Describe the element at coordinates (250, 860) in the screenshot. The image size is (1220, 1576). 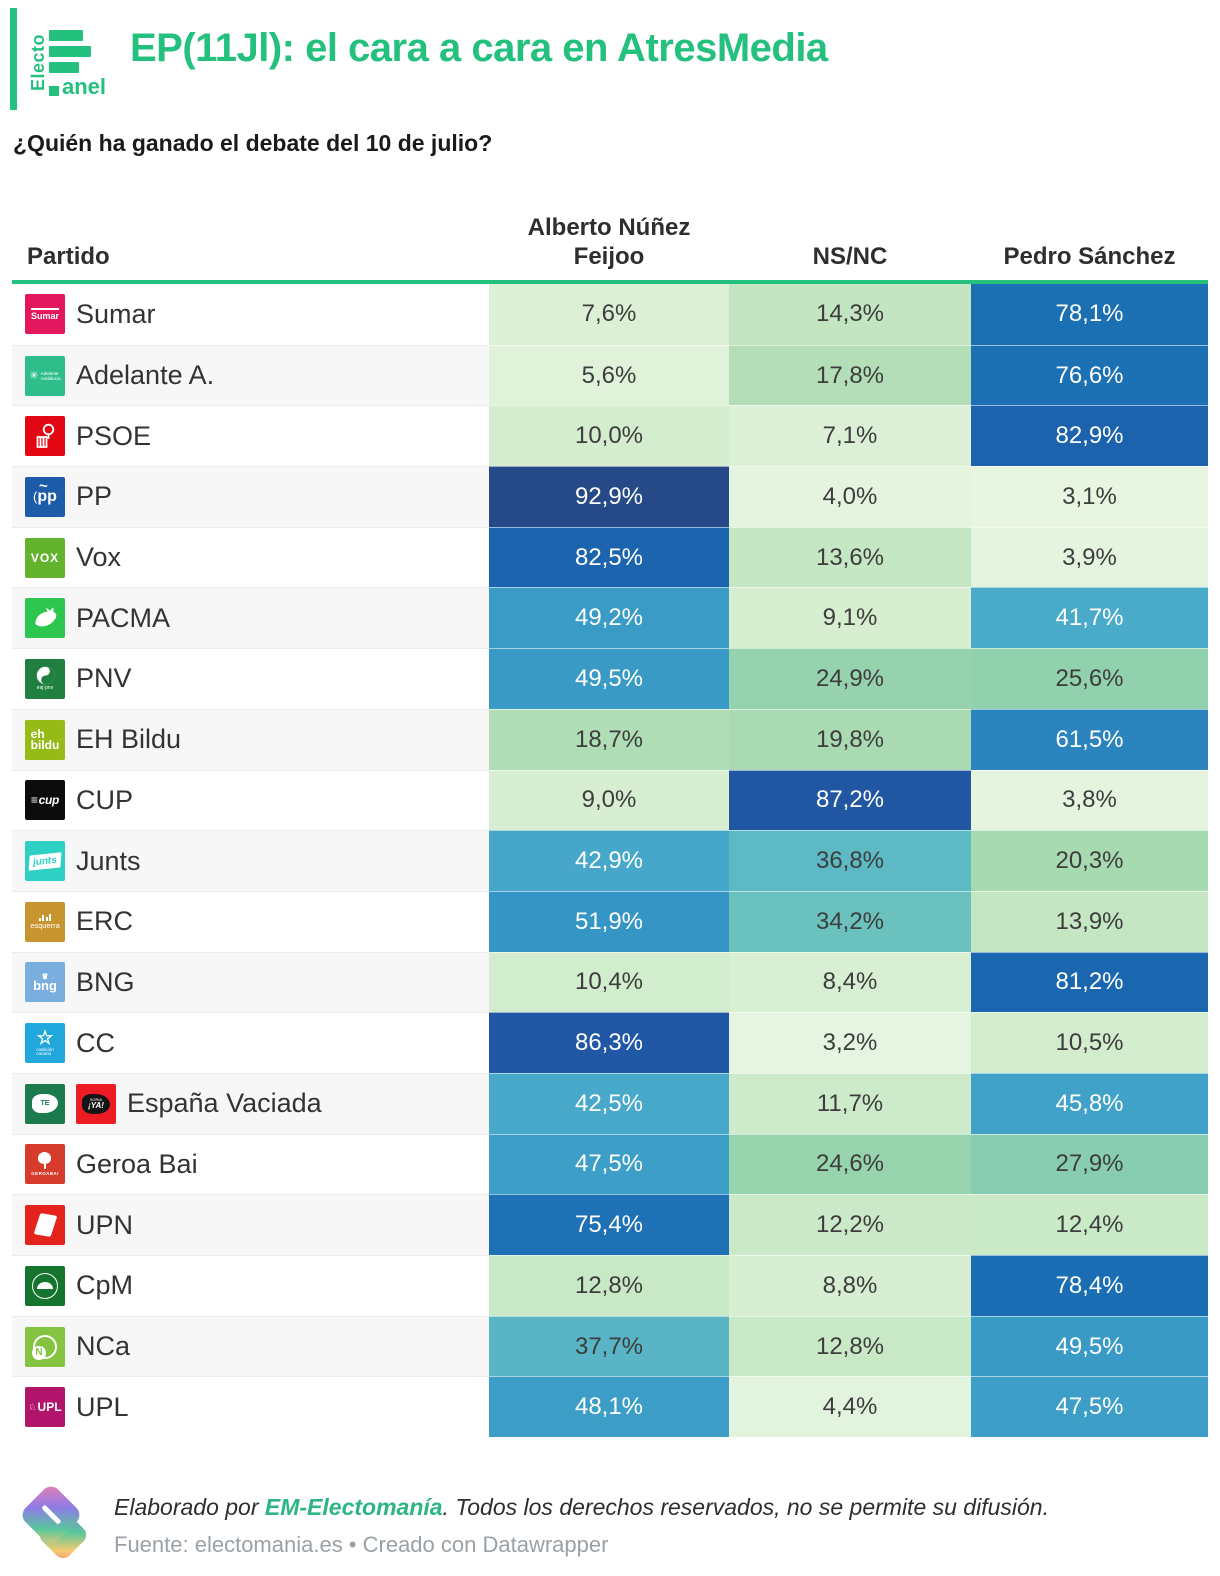
I see `party-cell: junts Junts` at that location.